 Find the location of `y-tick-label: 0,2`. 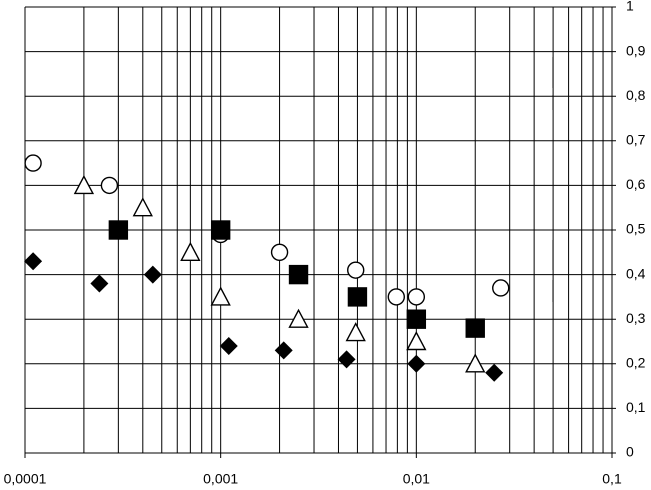

y-tick-label: 0,2 is located at coordinates (636, 363).